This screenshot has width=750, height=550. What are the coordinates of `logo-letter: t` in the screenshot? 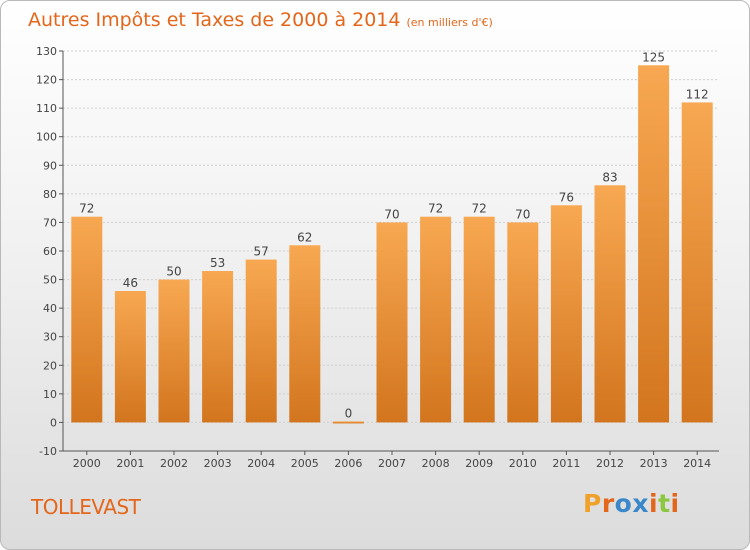 It's located at (664, 503).